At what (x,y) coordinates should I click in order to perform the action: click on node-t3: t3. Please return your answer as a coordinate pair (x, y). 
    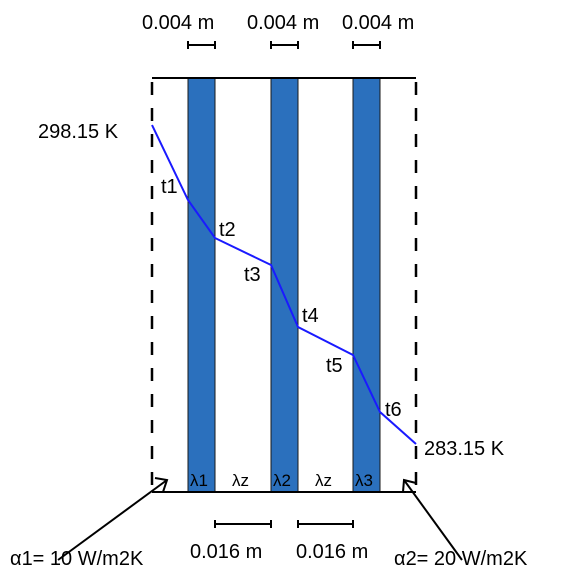
    Looking at the image, I should click on (252, 275).